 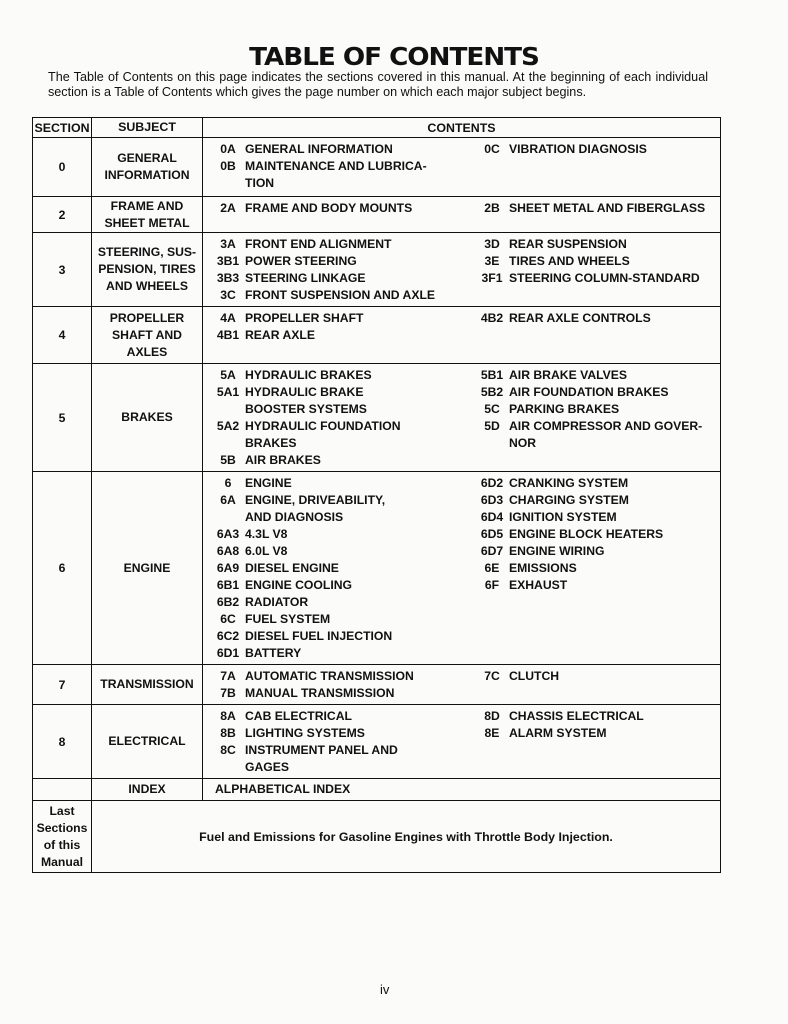 What do you see at coordinates (492, 244) in the screenshot?
I see `entry-code: 3D` at bounding box center [492, 244].